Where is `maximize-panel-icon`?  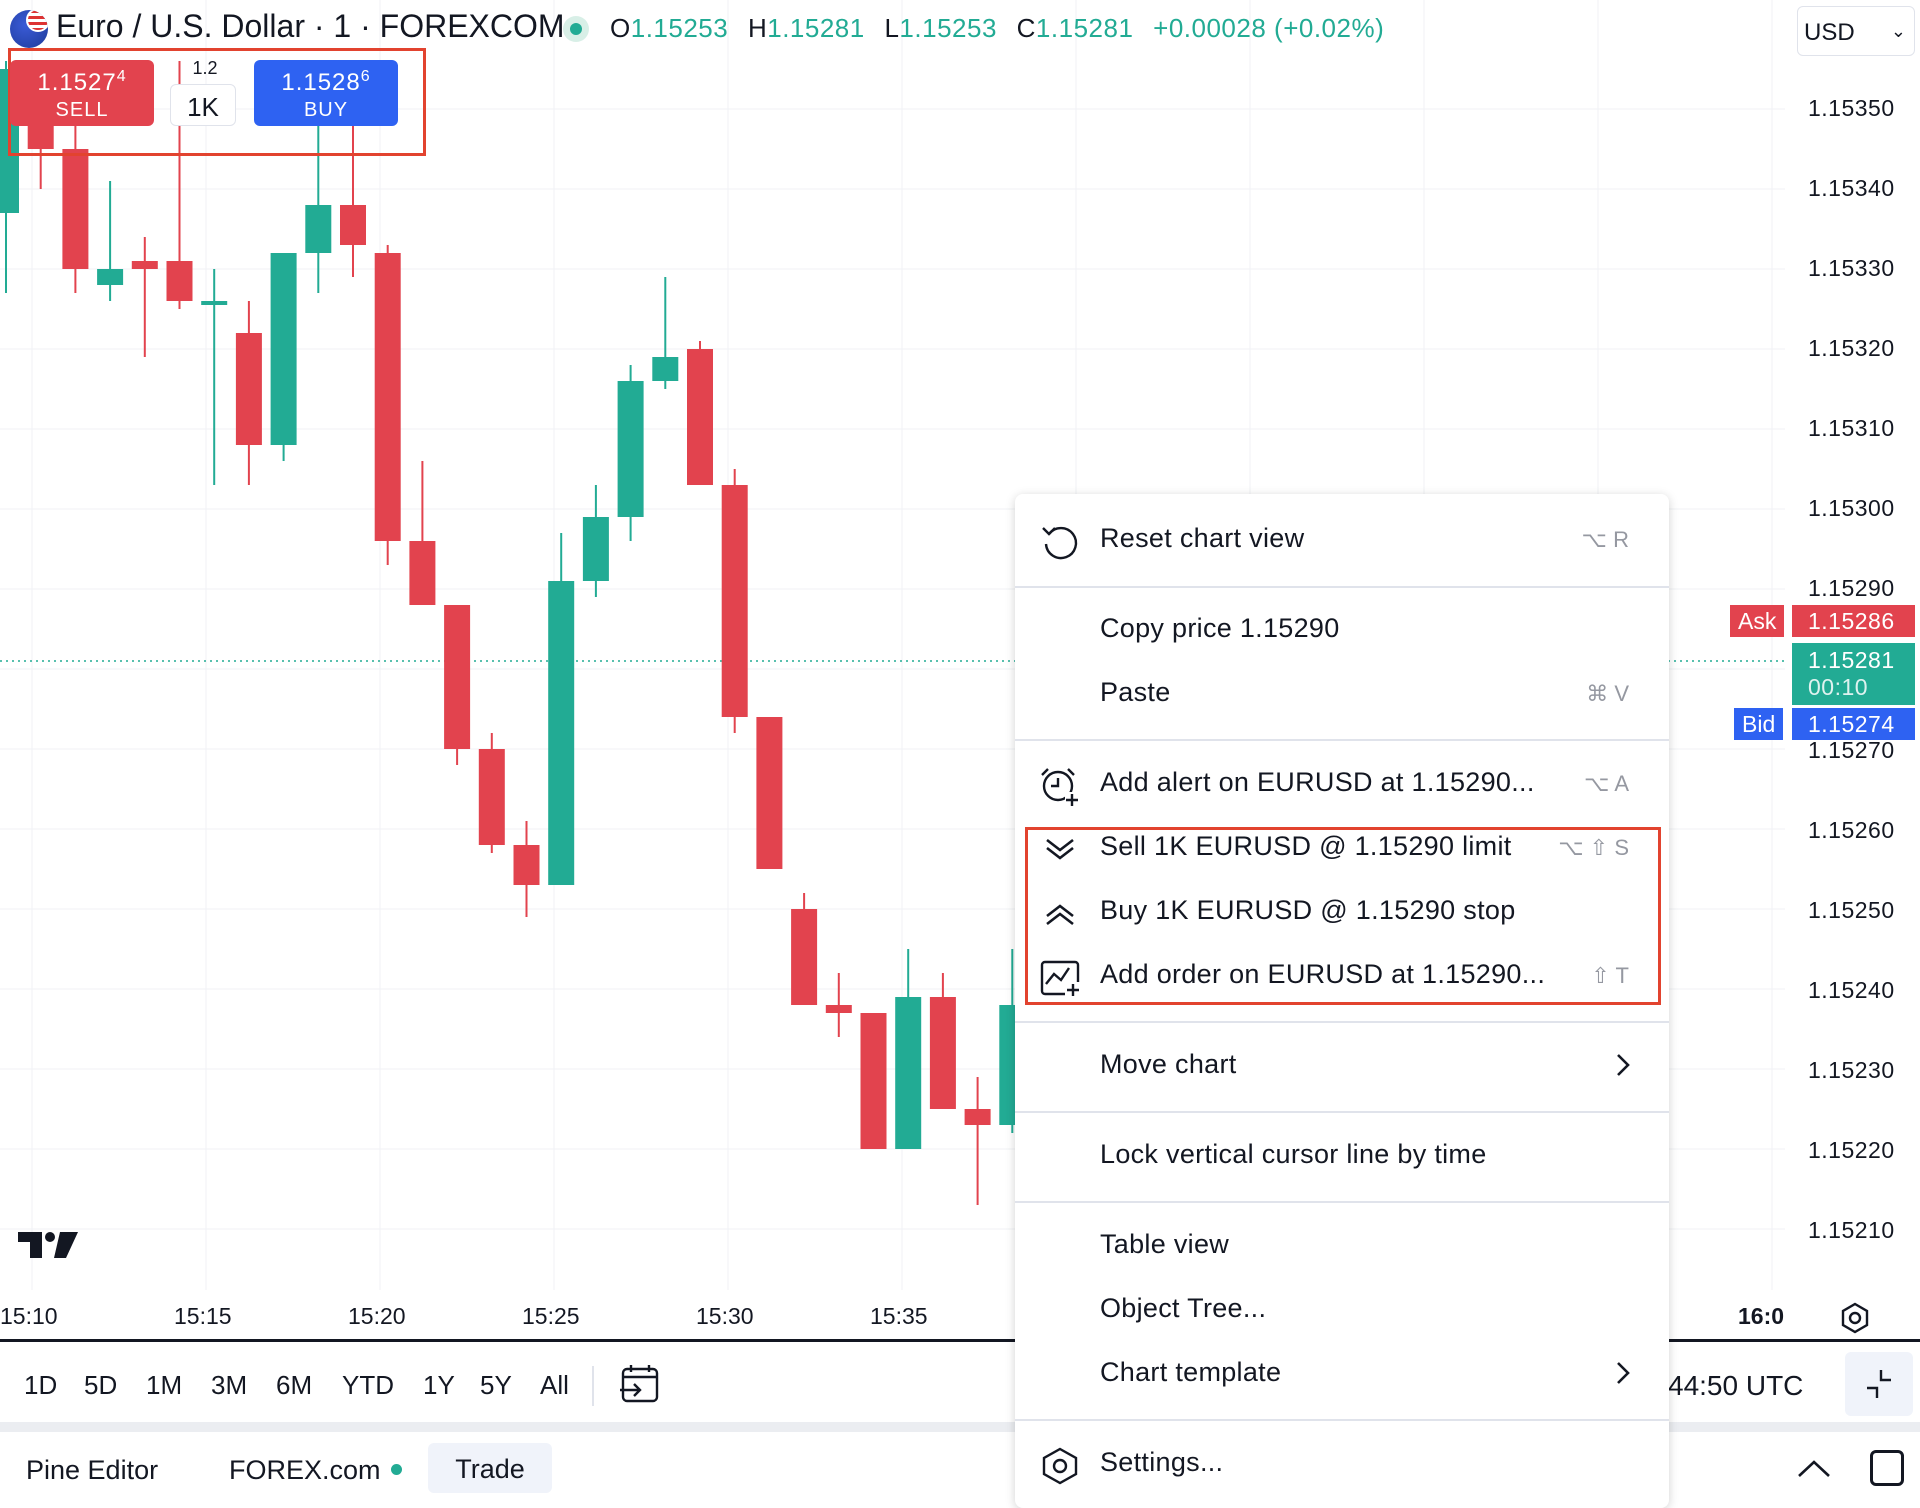 maximize-panel-icon is located at coordinates (1887, 1468).